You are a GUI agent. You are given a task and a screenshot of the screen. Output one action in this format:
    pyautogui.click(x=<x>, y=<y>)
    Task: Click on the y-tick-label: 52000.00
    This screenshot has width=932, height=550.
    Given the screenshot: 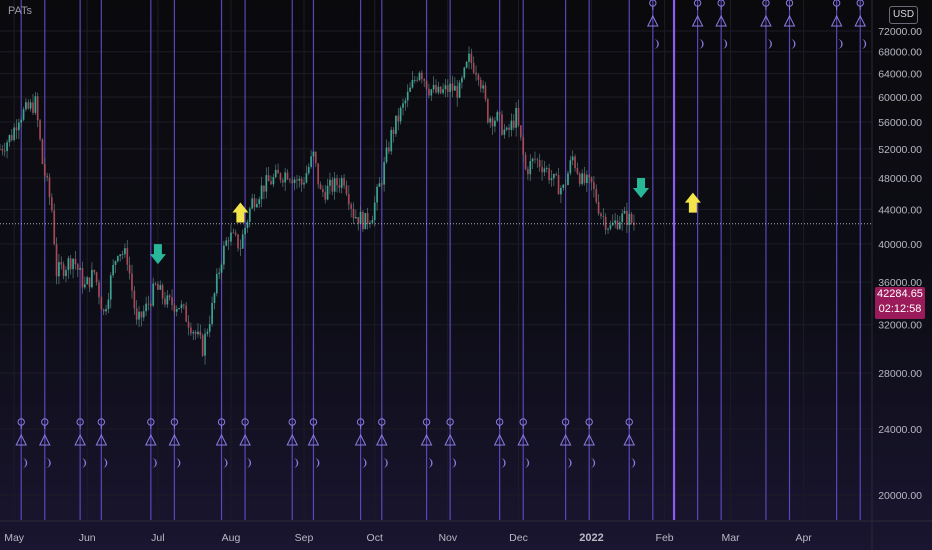 What is the action you would take?
    pyautogui.click(x=900, y=150)
    